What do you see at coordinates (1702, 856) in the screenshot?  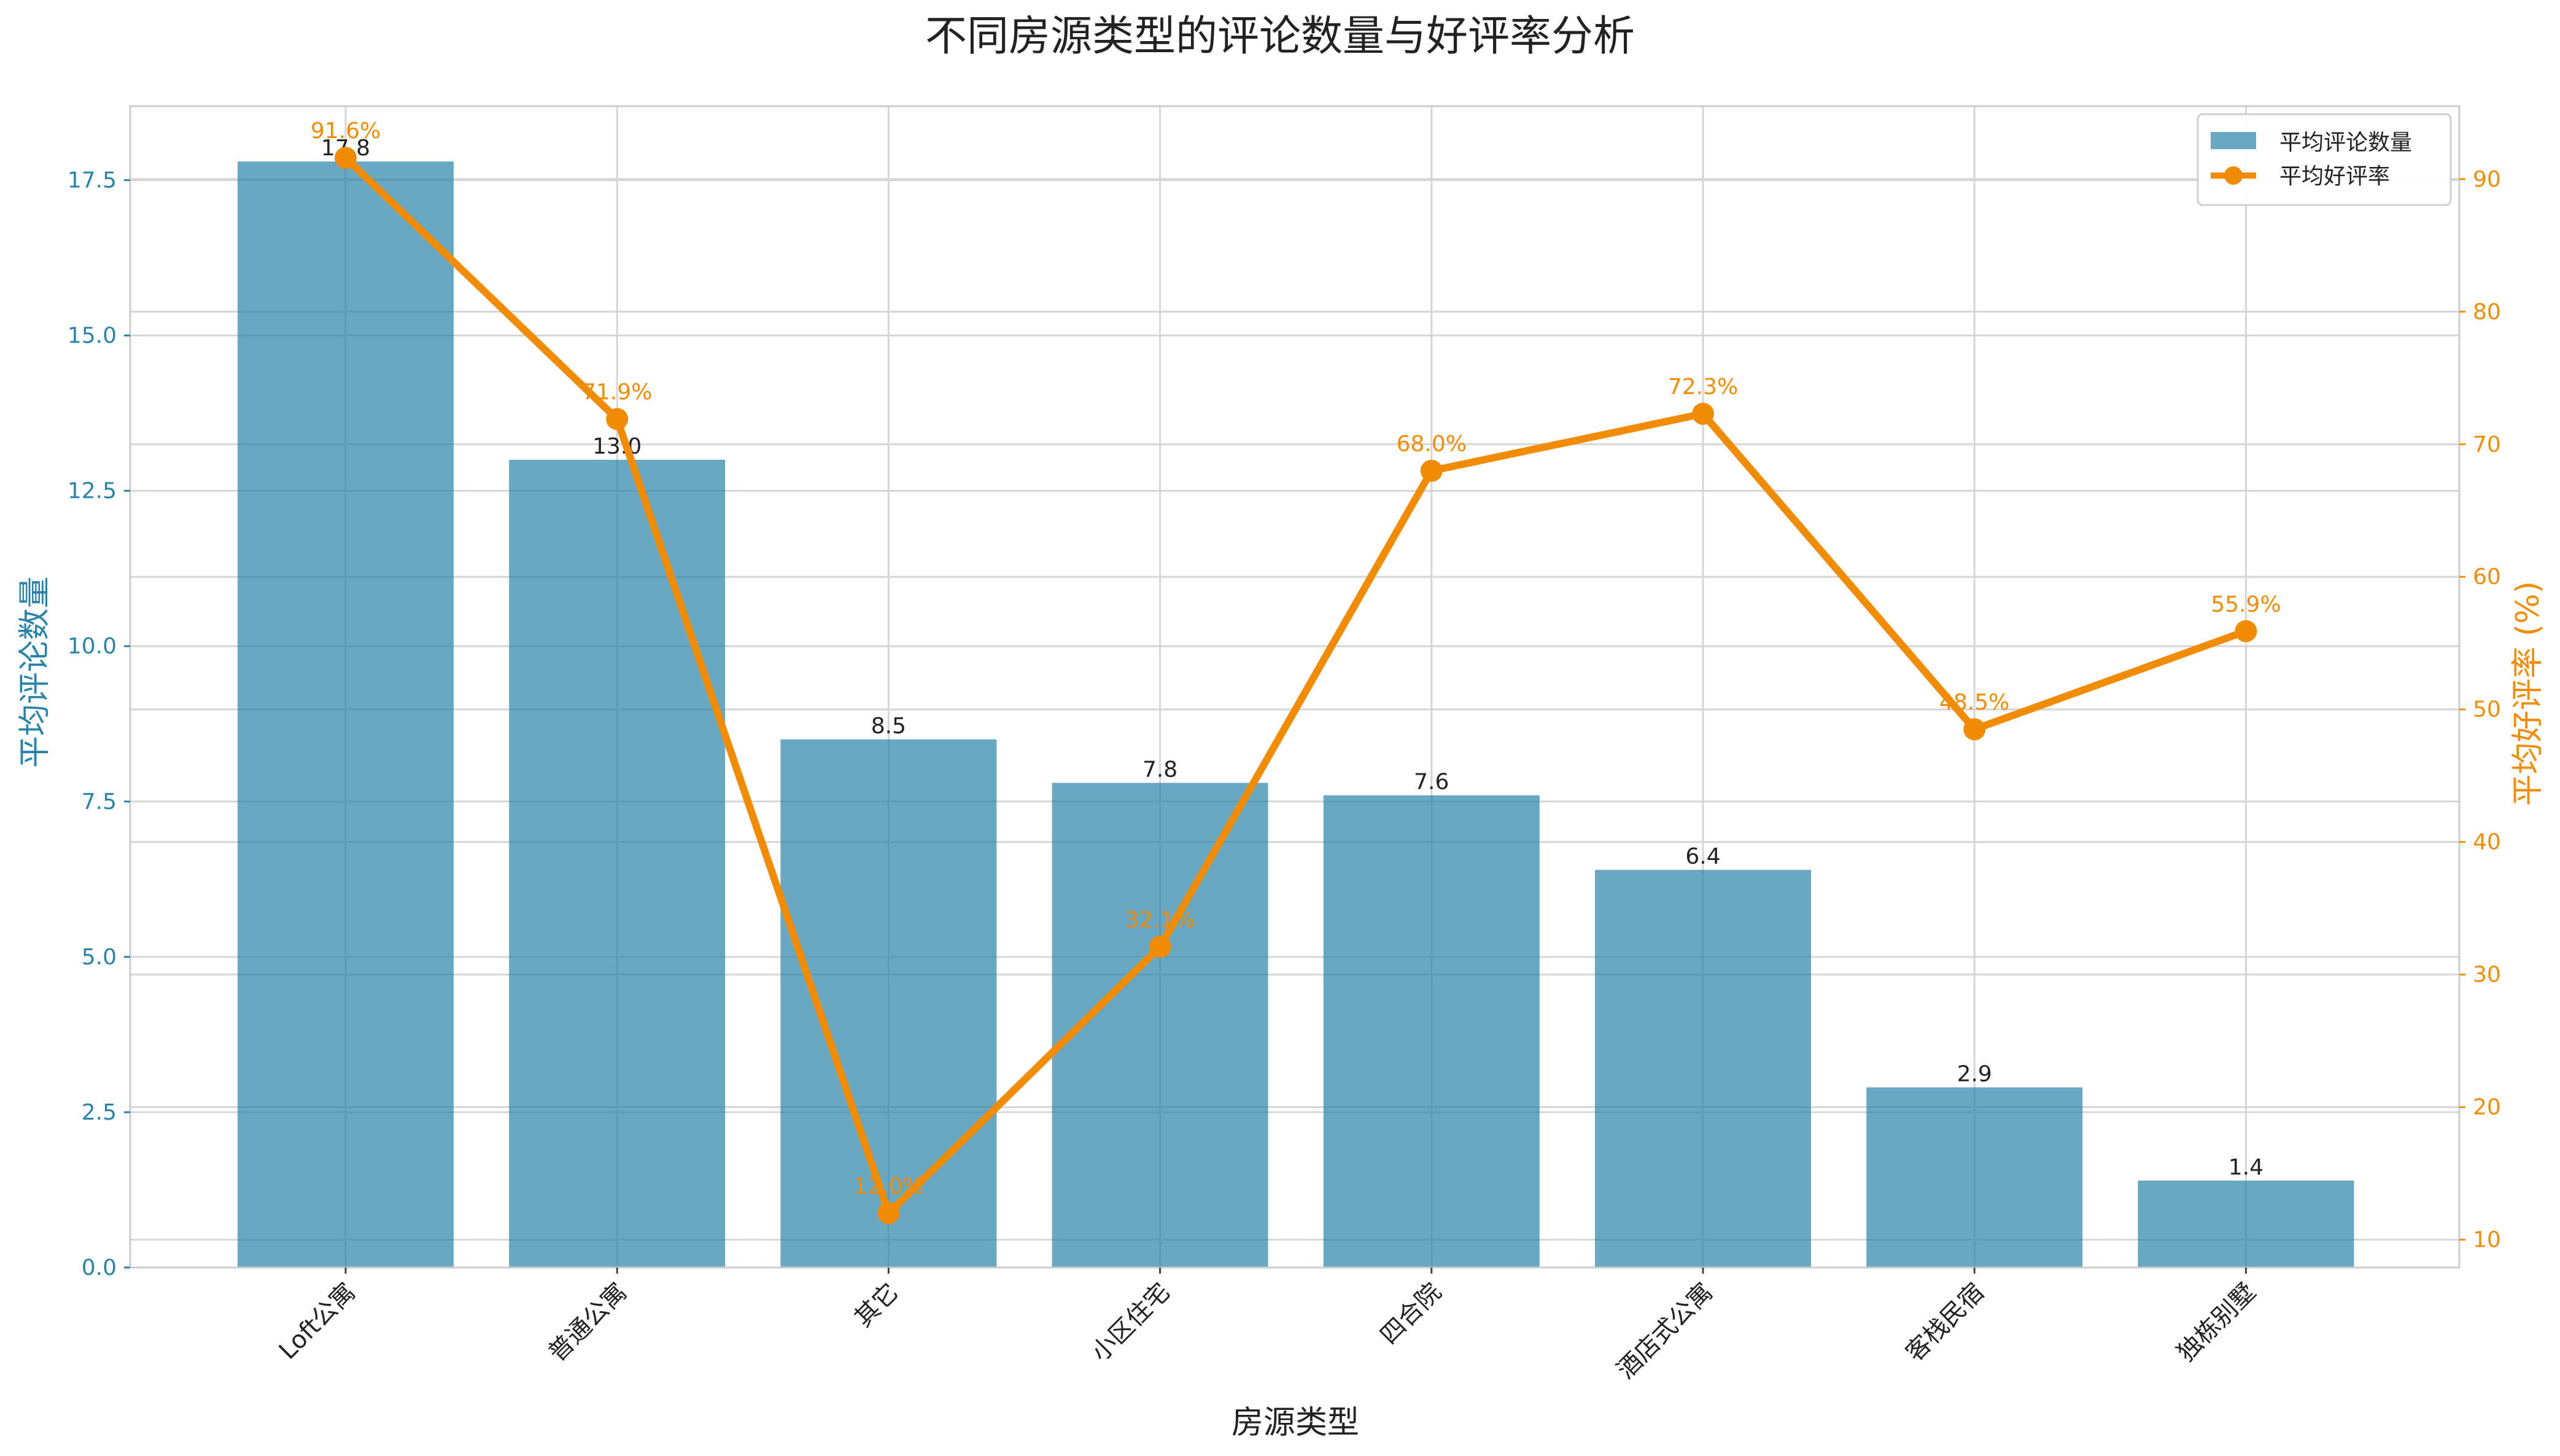 I see `bar-value-label: 6.4` at bounding box center [1702, 856].